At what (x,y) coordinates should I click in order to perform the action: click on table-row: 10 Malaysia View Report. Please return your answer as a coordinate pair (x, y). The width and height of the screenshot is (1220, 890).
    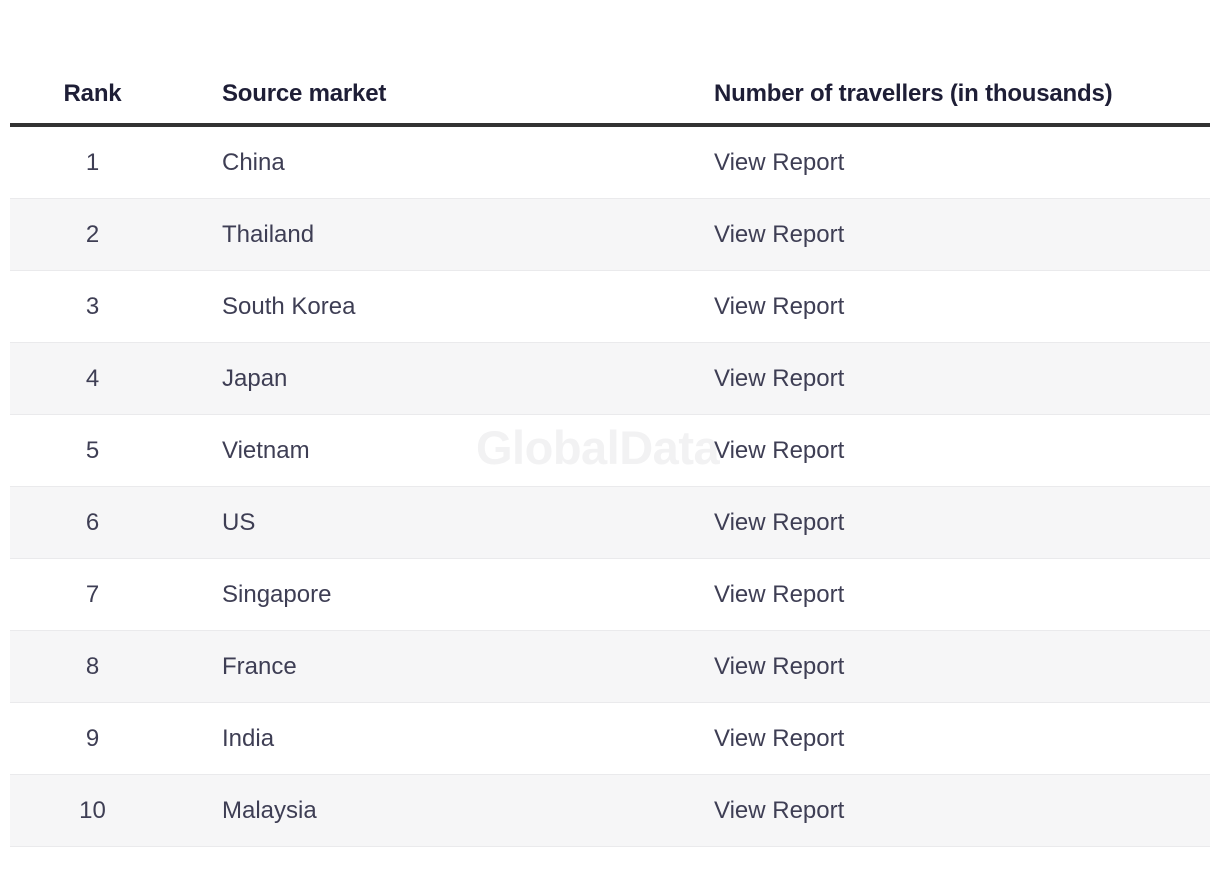
    Looking at the image, I should click on (610, 810).